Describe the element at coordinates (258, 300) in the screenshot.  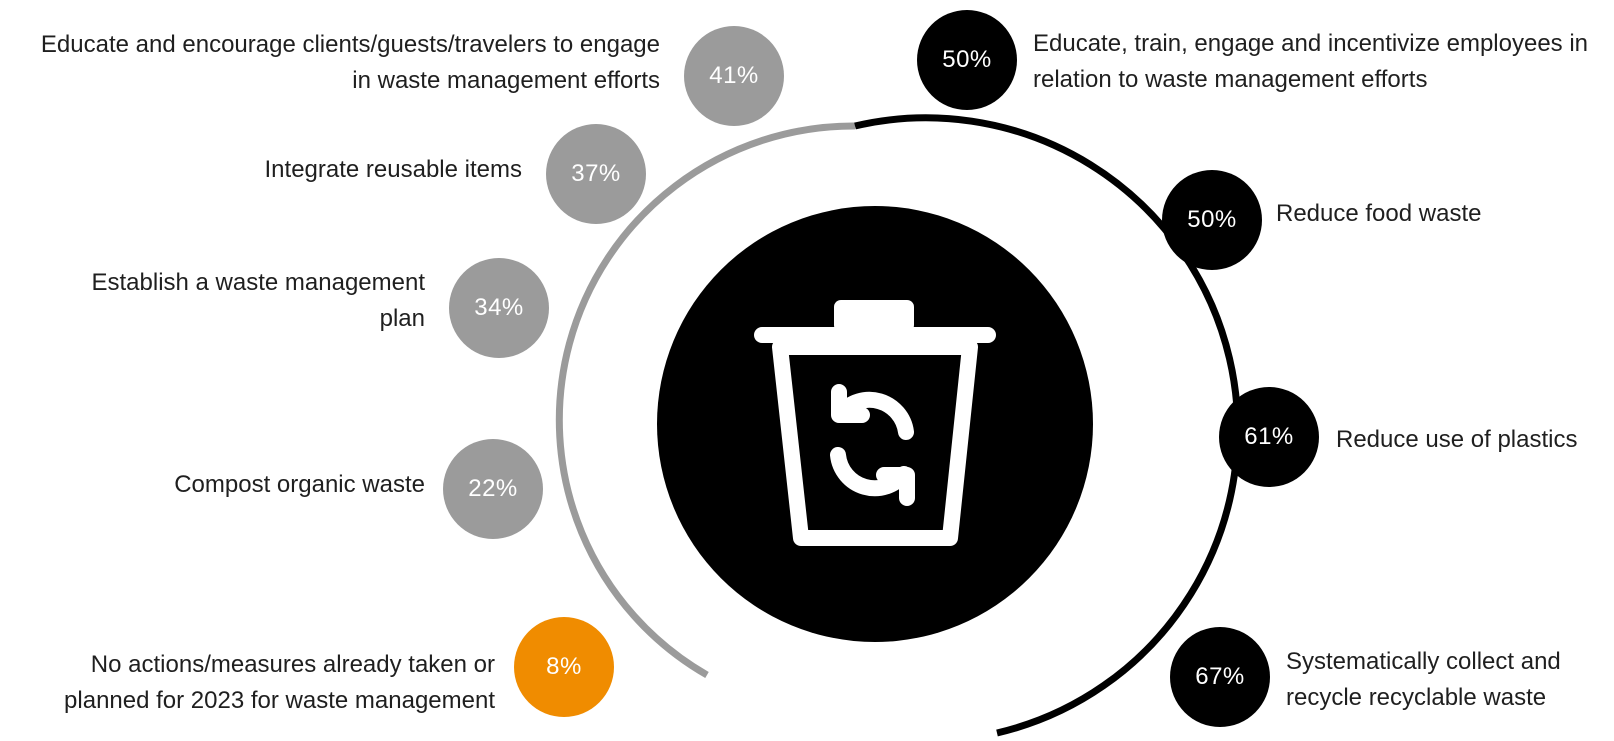
I see `label-left-2: Establish a waste management plan` at that location.